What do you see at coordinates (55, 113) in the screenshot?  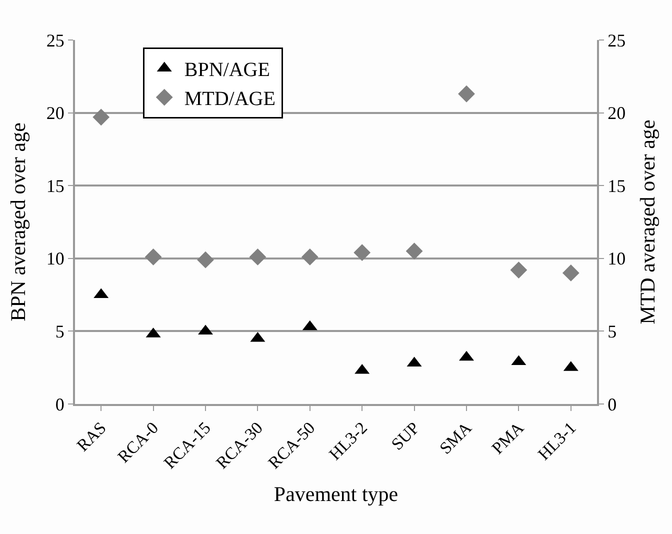 I see `y-tick-label: 20` at bounding box center [55, 113].